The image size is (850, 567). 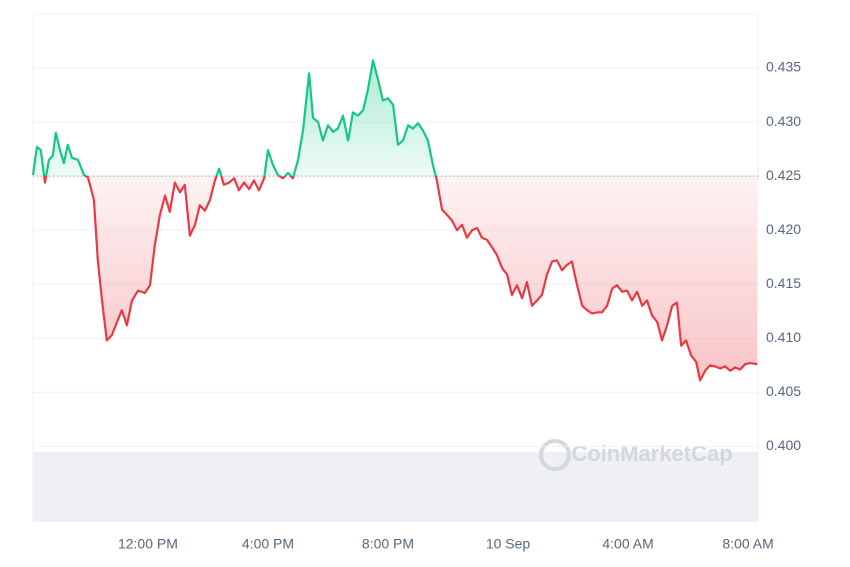 I want to click on area-up, so click(x=234, y=118).